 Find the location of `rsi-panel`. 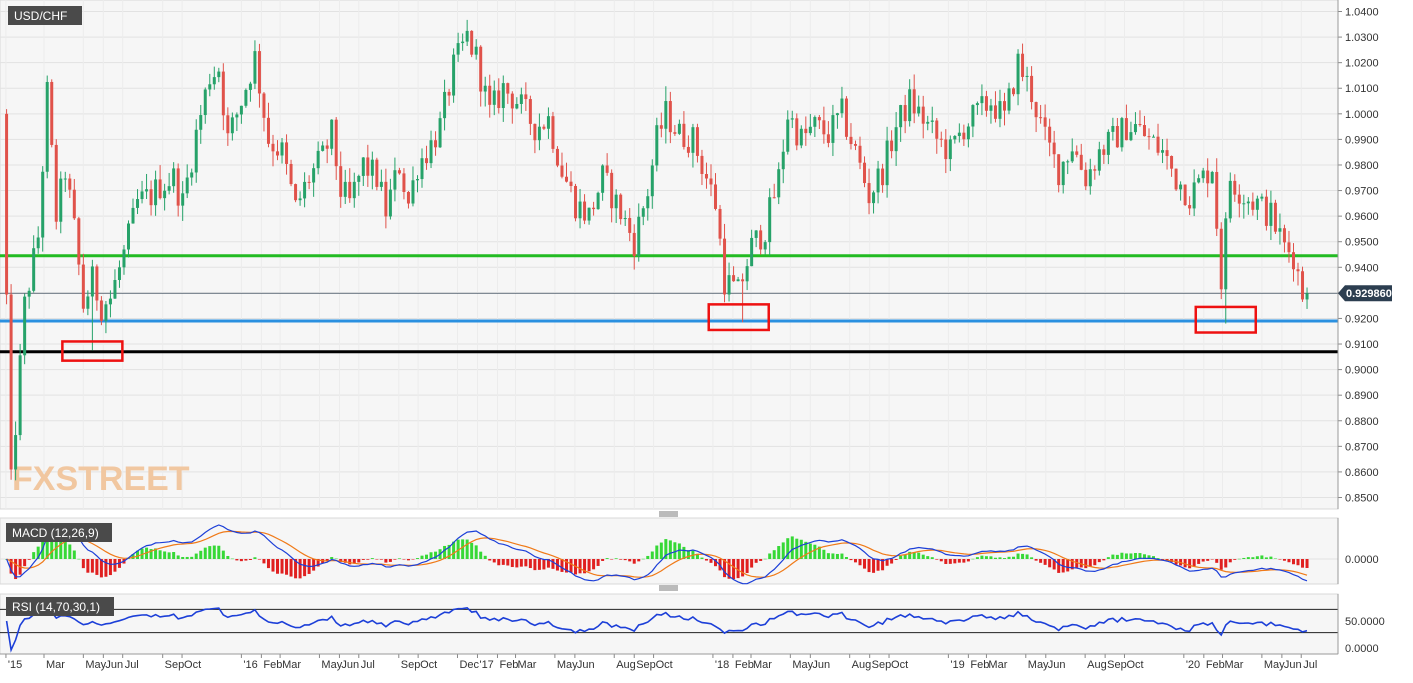

rsi-panel is located at coordinates (669, 624).